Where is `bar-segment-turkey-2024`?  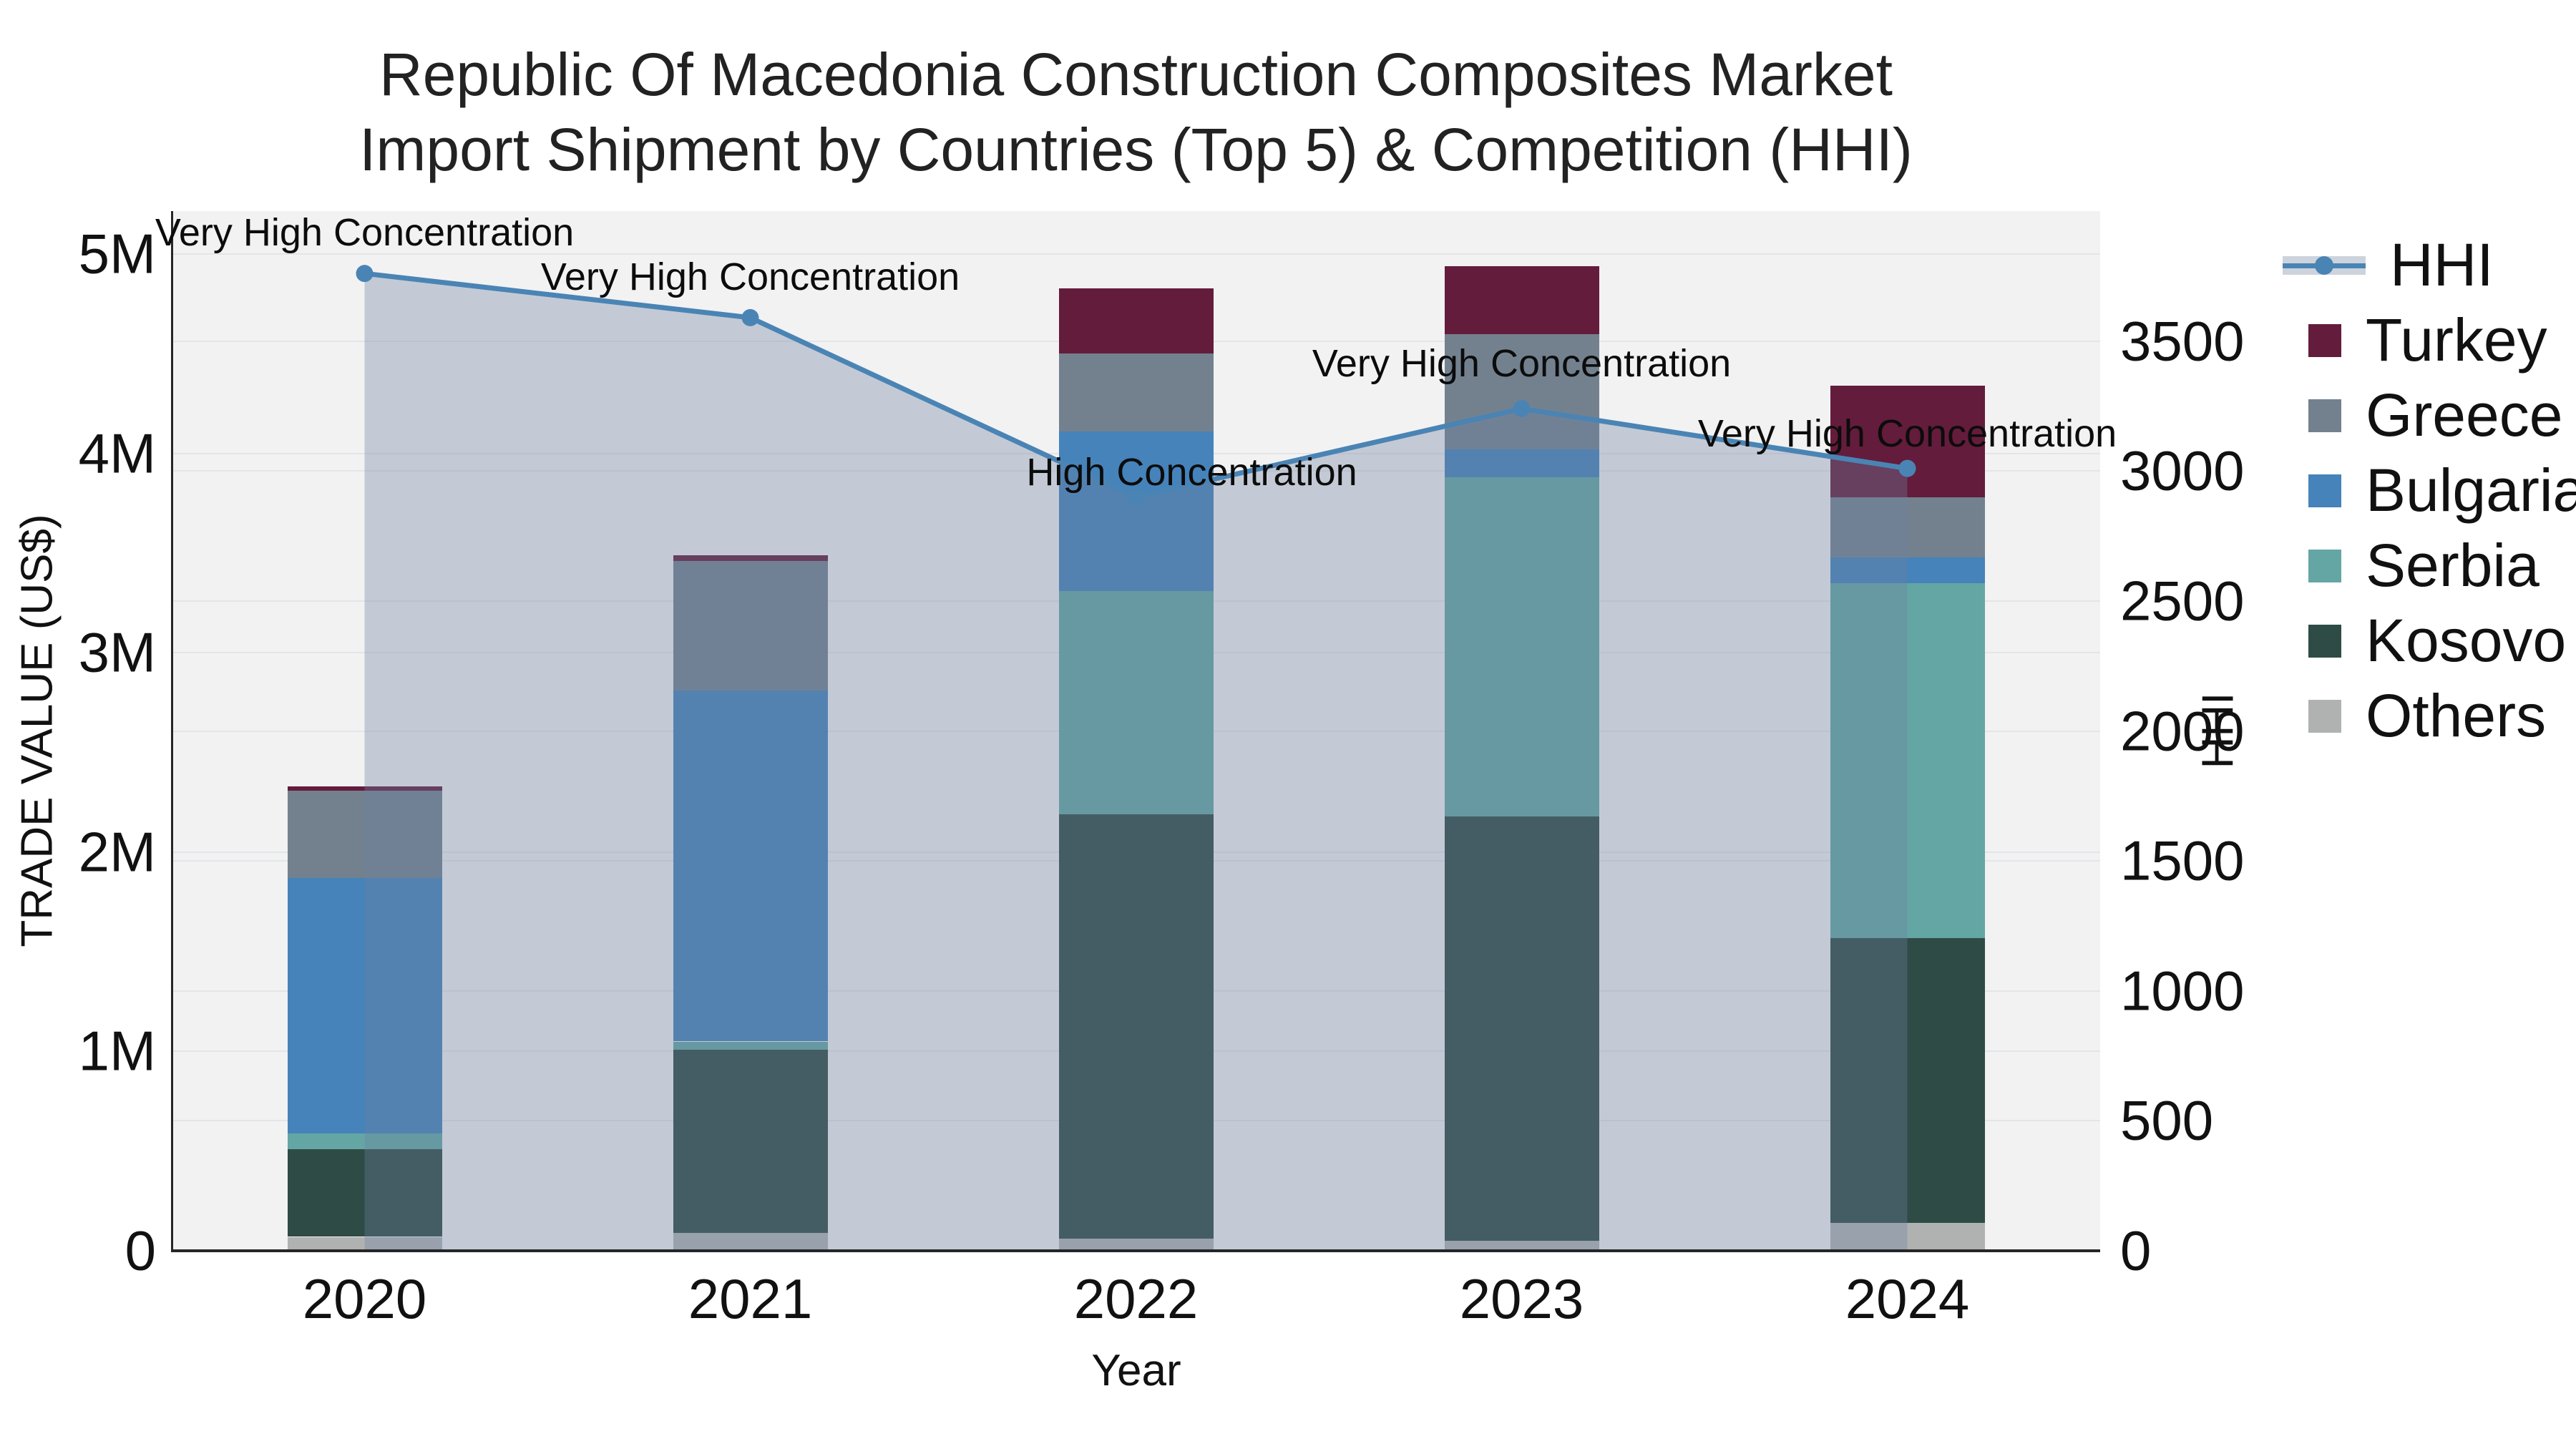
bar-segment-turkey-2024 is located at coordinates (1907, 442).